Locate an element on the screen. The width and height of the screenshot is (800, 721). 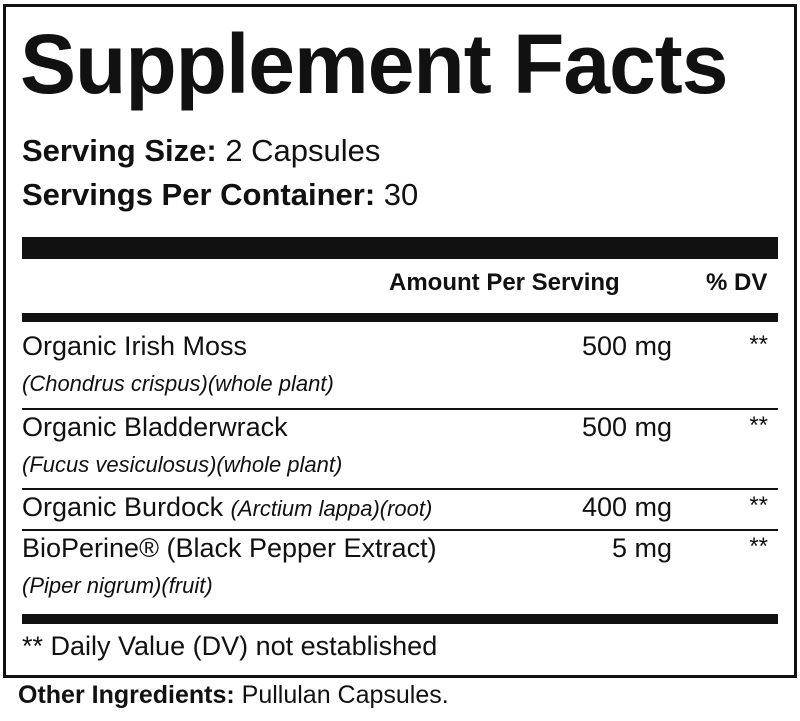
bottom-divider is located at coordinates (400, 619).